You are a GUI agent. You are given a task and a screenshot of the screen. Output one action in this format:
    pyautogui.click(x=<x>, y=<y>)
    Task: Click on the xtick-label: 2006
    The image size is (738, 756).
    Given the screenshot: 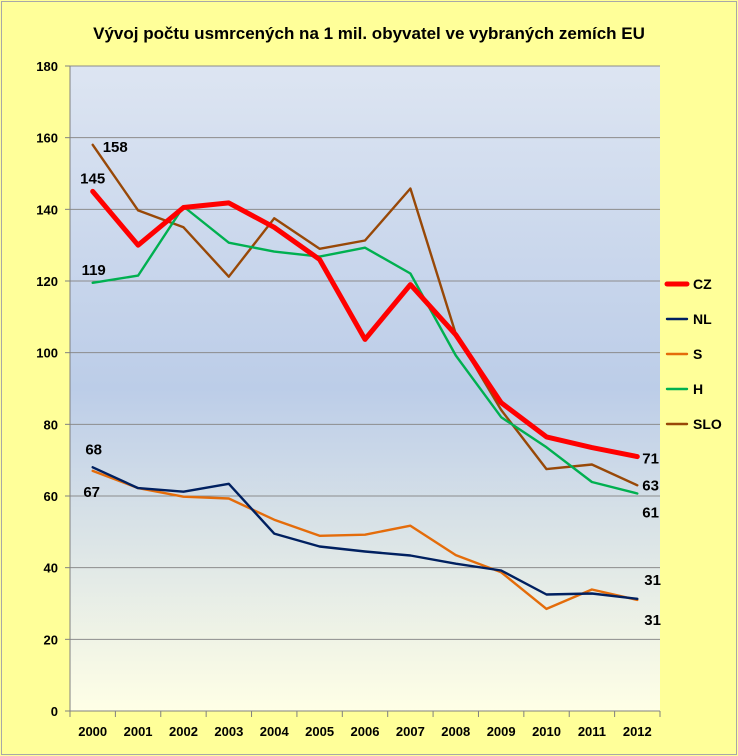 What is the action you would take?
    pyautogui.click(x=365, y=731)
    